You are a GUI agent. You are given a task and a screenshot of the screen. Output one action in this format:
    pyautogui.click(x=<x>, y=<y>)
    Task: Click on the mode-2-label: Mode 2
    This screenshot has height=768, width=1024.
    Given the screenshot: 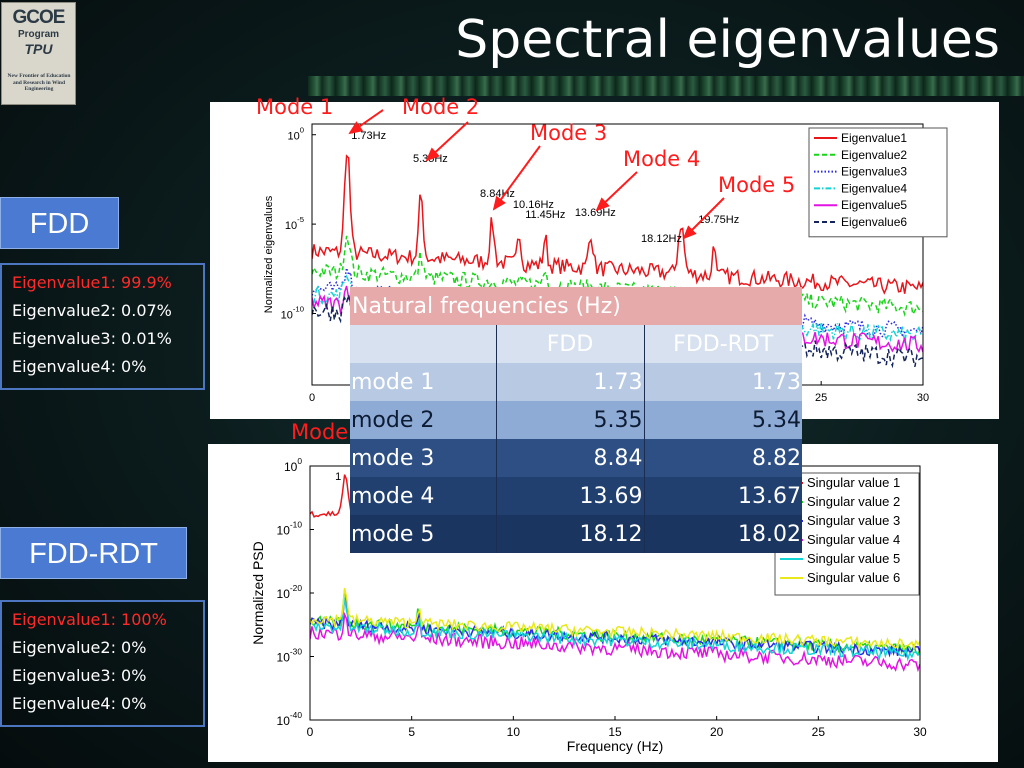 What is the action you would take?
    pyautogui.click(x=441, y=107)
    